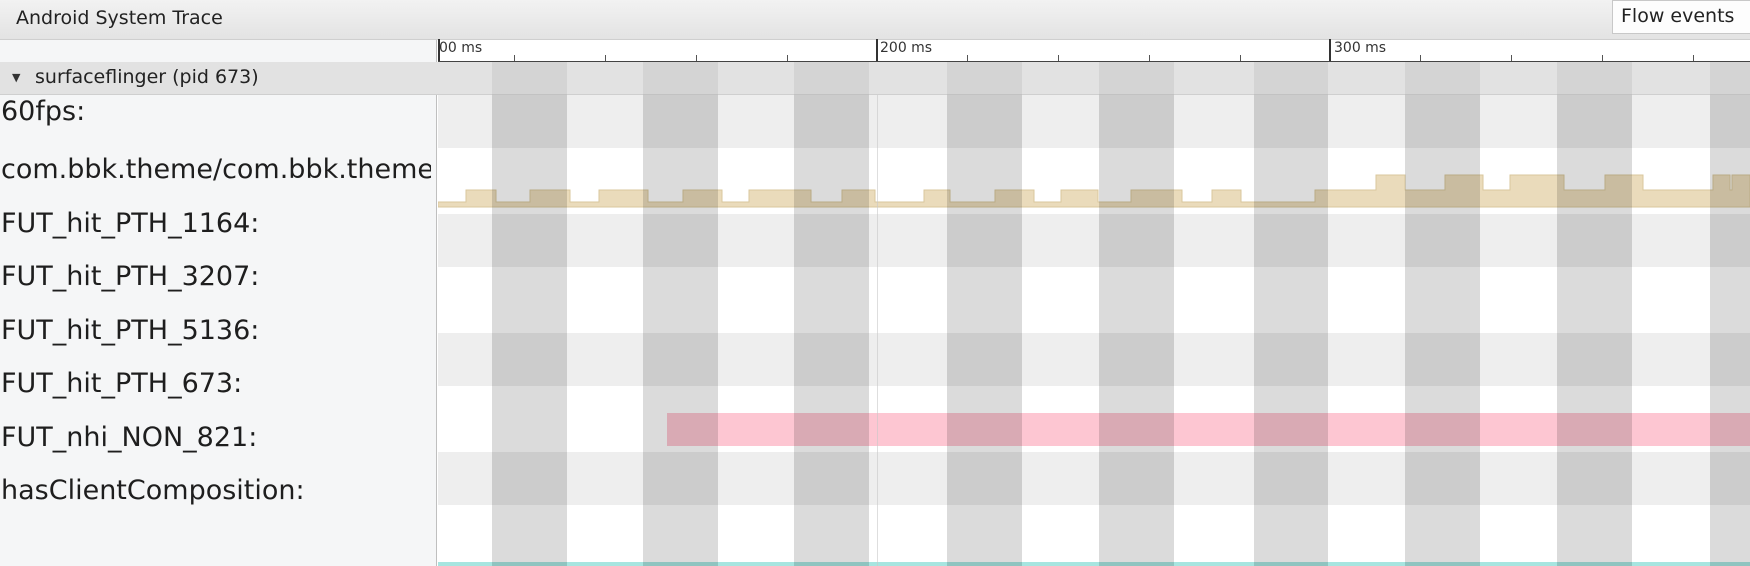 The image size is (1750, 566). Describe the element at coordinates (875, 20) in the screenshot. I see `title-bar: Android System Trace Flow events` at that location.